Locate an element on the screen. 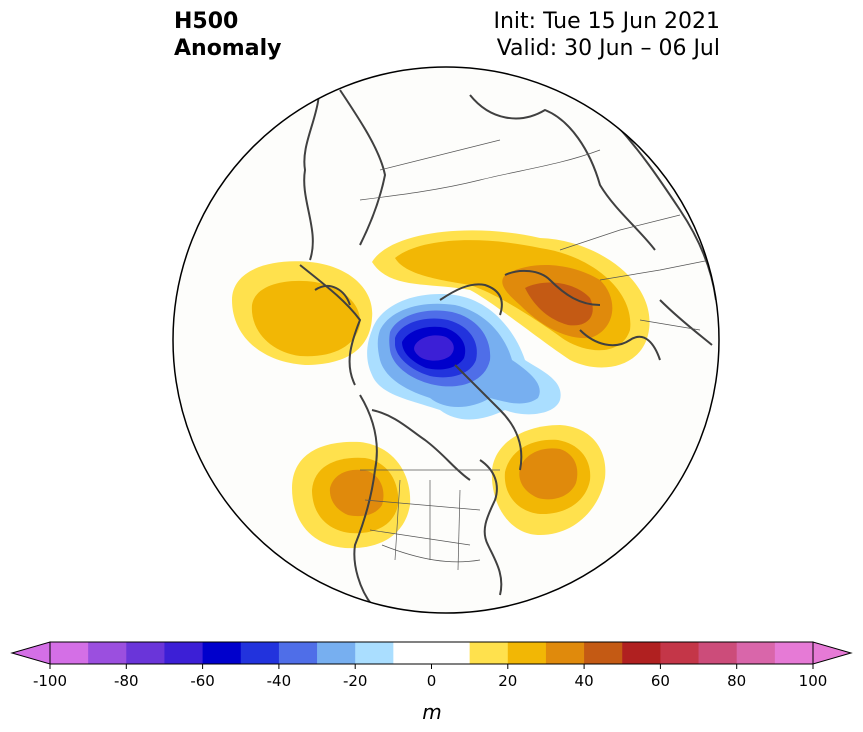 This screenshot has height=732, width=863. title-line-2: Anomaly is located at coordinates (228, 48).